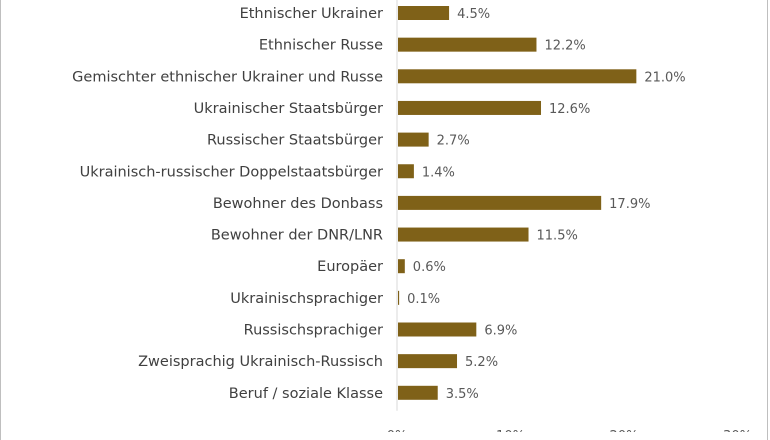 Image resolution: width=770 pixels, height=440 pixels. What do you see at coordinates (306, 299) in the screenshot?
I see `category-label: Ukrainischsprachiger` at bounding box center [306, 299].